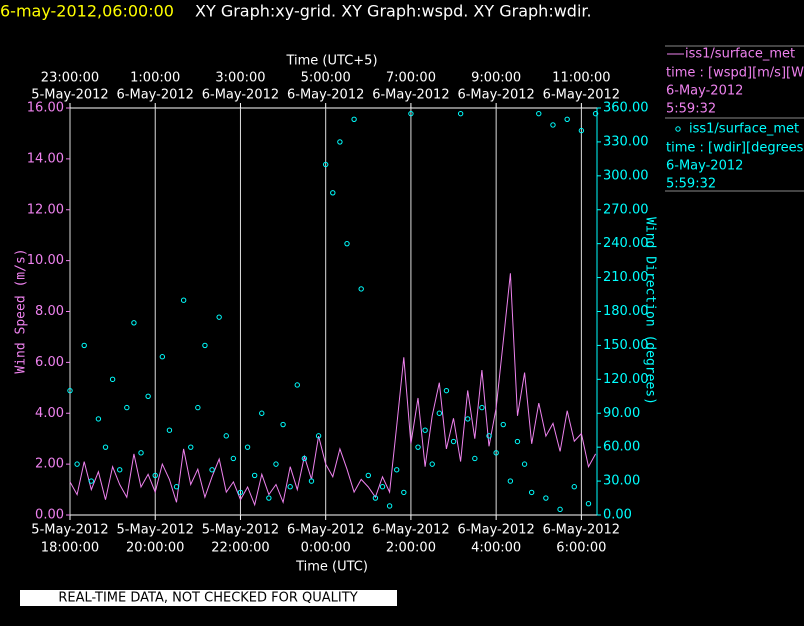 Image resolution: width=804 pixels, height=626 pixels. Describe the element at coordinates (581, 78) in the screenshot. I see `x2-tick-label: 11:00:00` at that location.